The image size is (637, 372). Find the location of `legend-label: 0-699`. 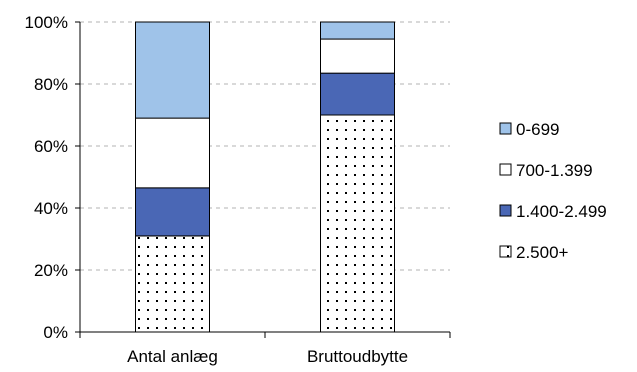

legend-label: 0-699 is located at coordinates (537, 129).